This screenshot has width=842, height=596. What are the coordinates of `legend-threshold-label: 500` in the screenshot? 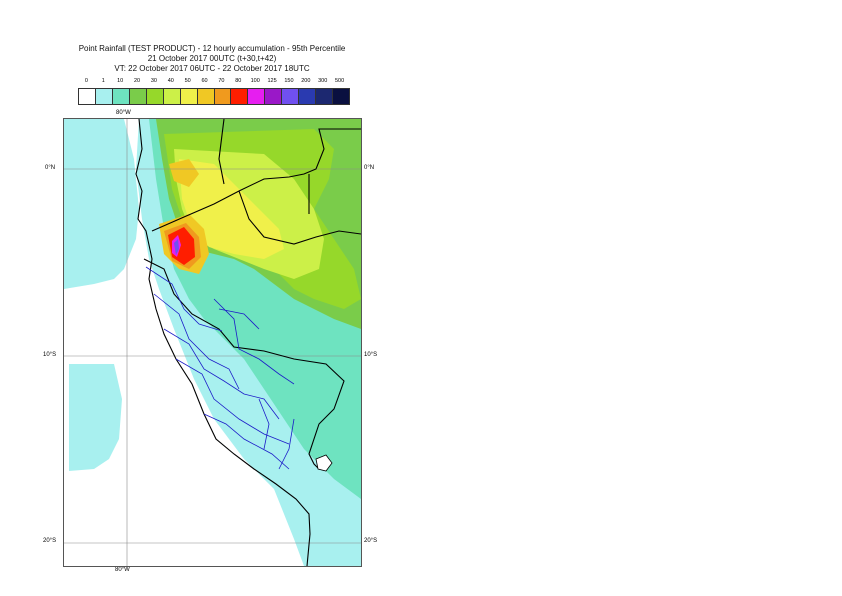 It's located at (339, 81).